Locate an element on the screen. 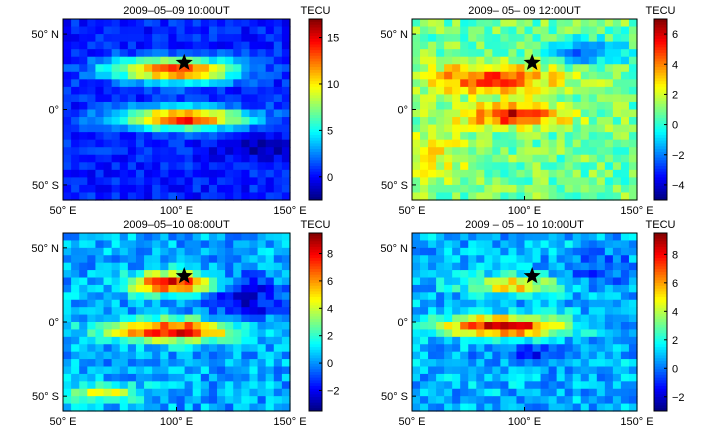 The width and height of the screenshot is (712, 436). x-tick-label: 100° E is located at coordinates (176, 211).